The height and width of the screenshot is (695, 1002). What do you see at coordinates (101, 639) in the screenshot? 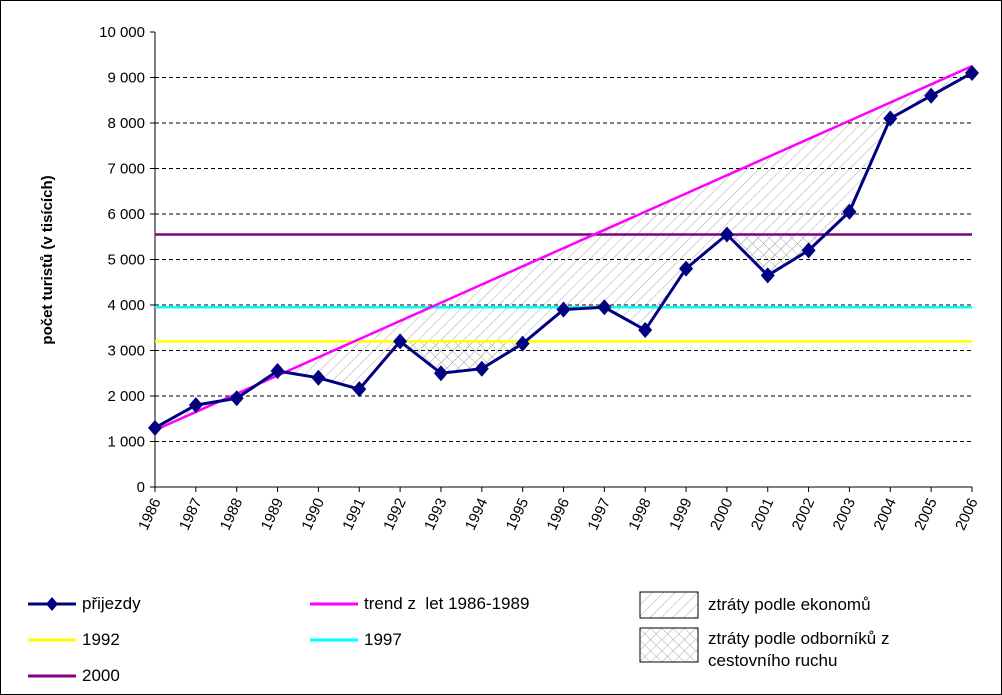
I see `legend-label: 1992` at bounding box center [101, 639].